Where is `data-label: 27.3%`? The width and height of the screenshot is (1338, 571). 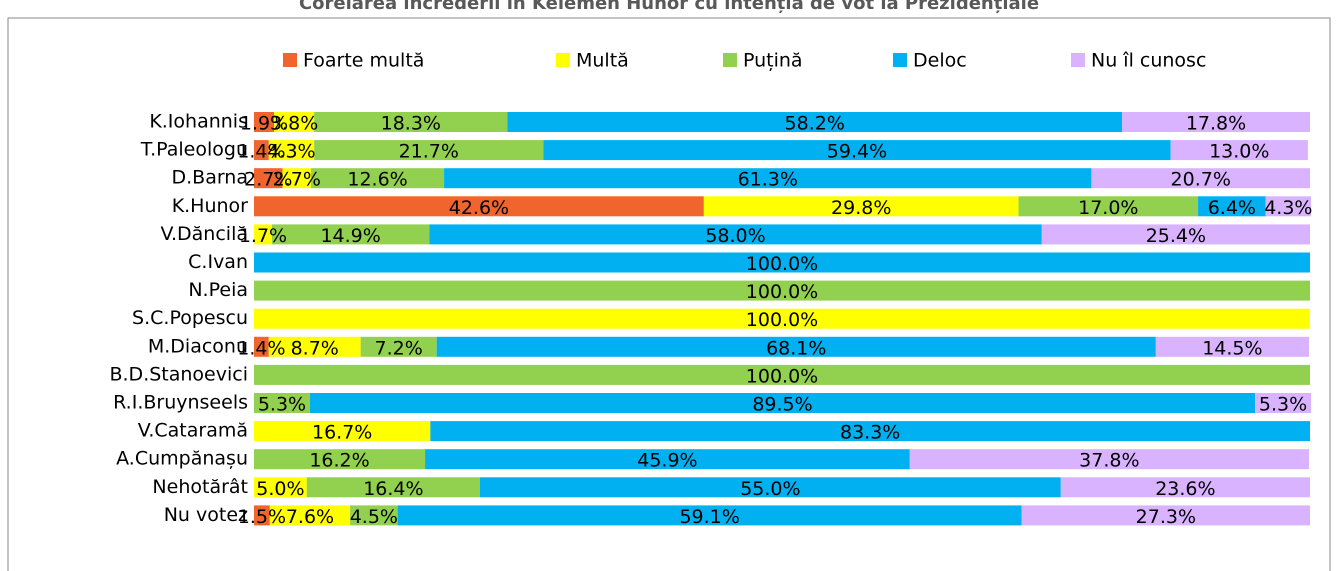
data-label: 27.3% is located at coordinates (1166, 517).